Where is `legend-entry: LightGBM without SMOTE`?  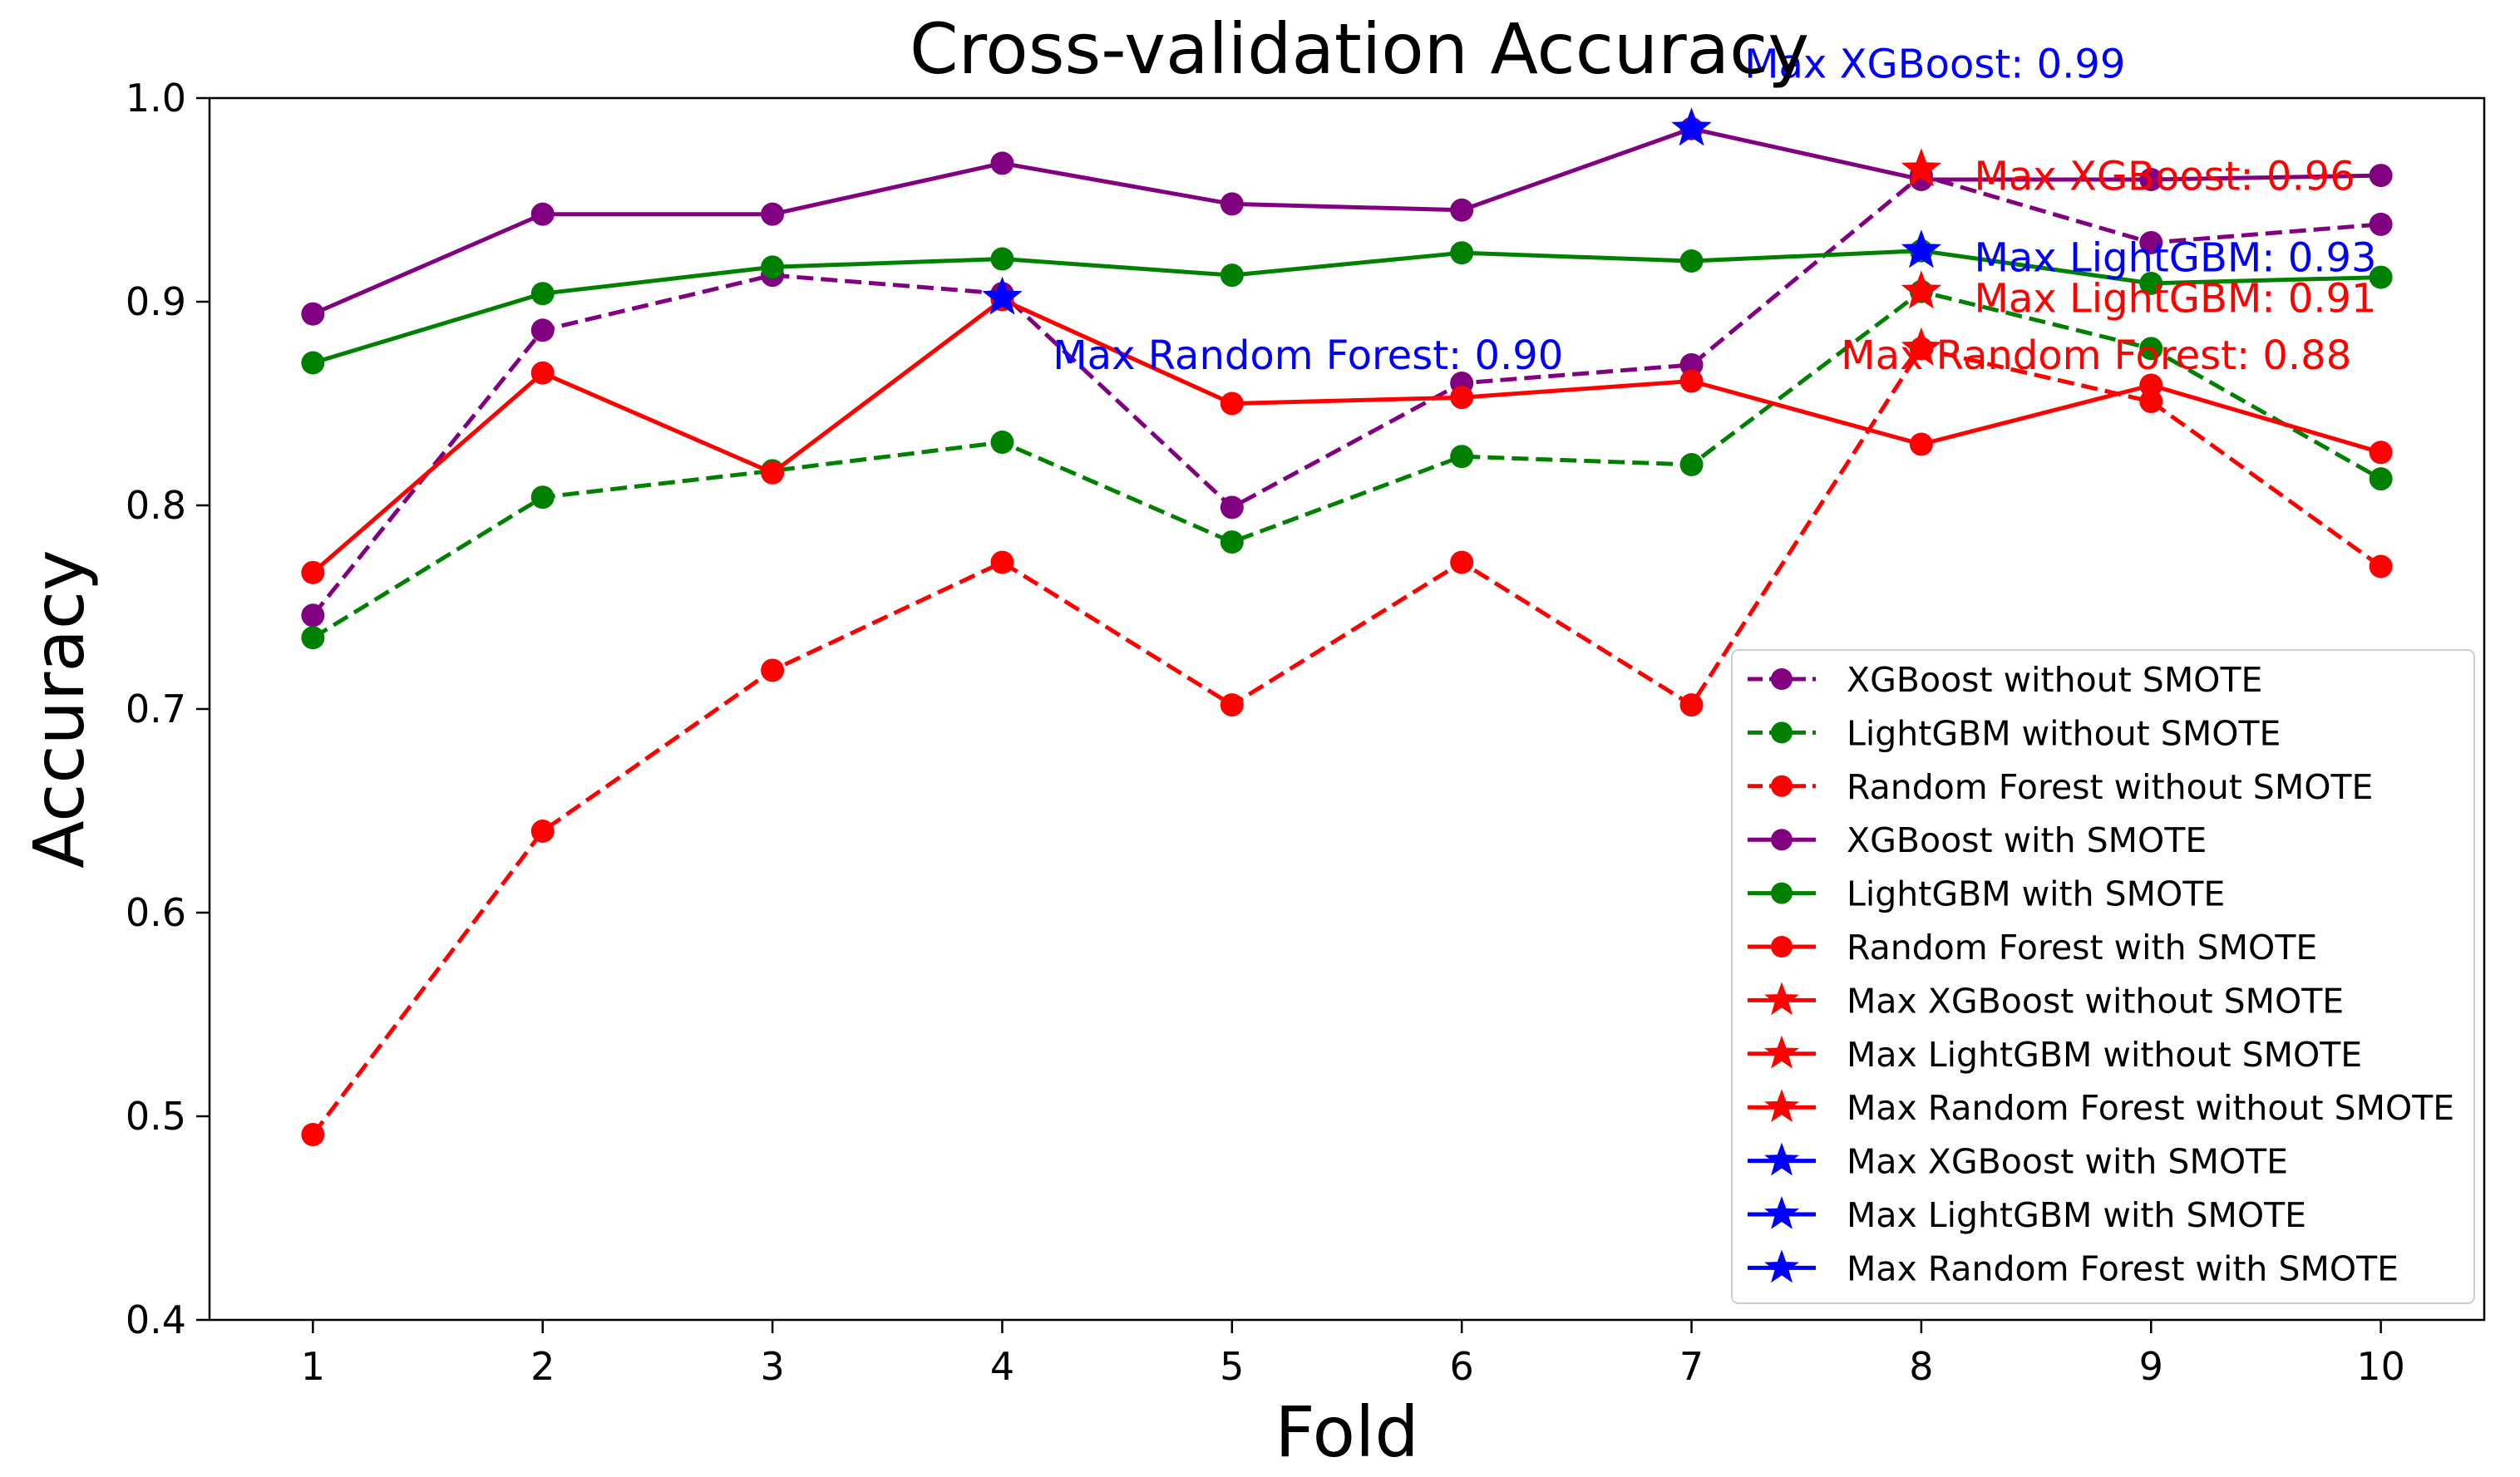 legend-entry: LightGBM without SMOTE is located at coordinates (2015, 733).